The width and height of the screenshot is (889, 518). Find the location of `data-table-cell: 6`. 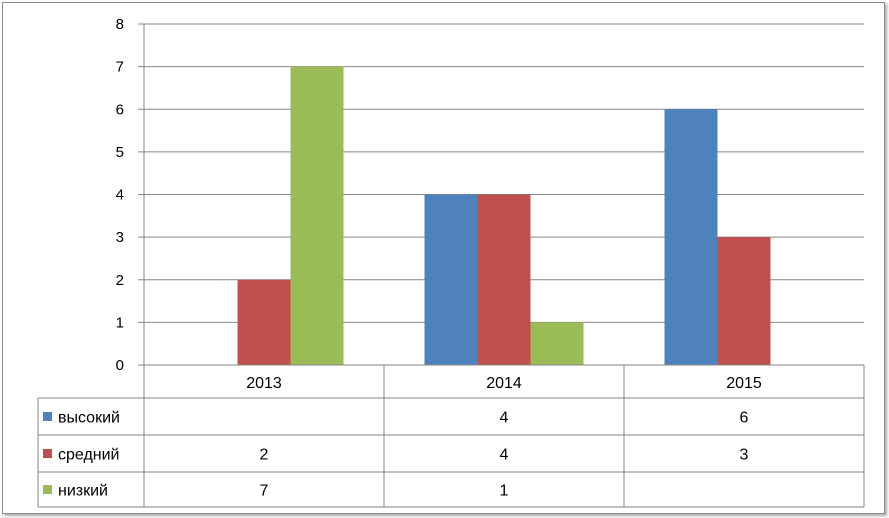

data-table-cell: 6 is located at coordinates (744, 418).